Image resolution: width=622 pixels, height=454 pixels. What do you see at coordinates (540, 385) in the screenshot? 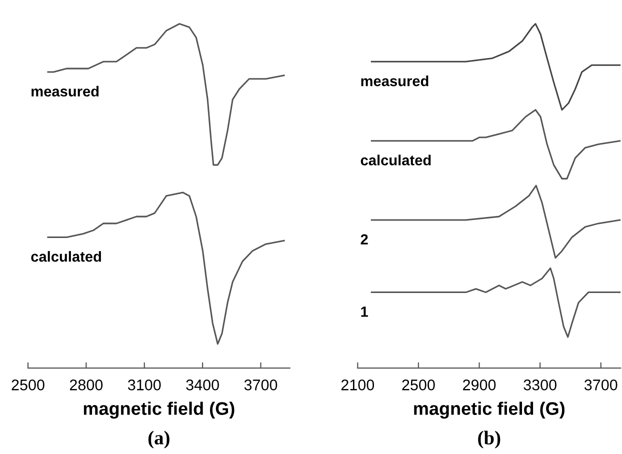
I see `x-tick-label: 3300` at bounding box center [540, 385].